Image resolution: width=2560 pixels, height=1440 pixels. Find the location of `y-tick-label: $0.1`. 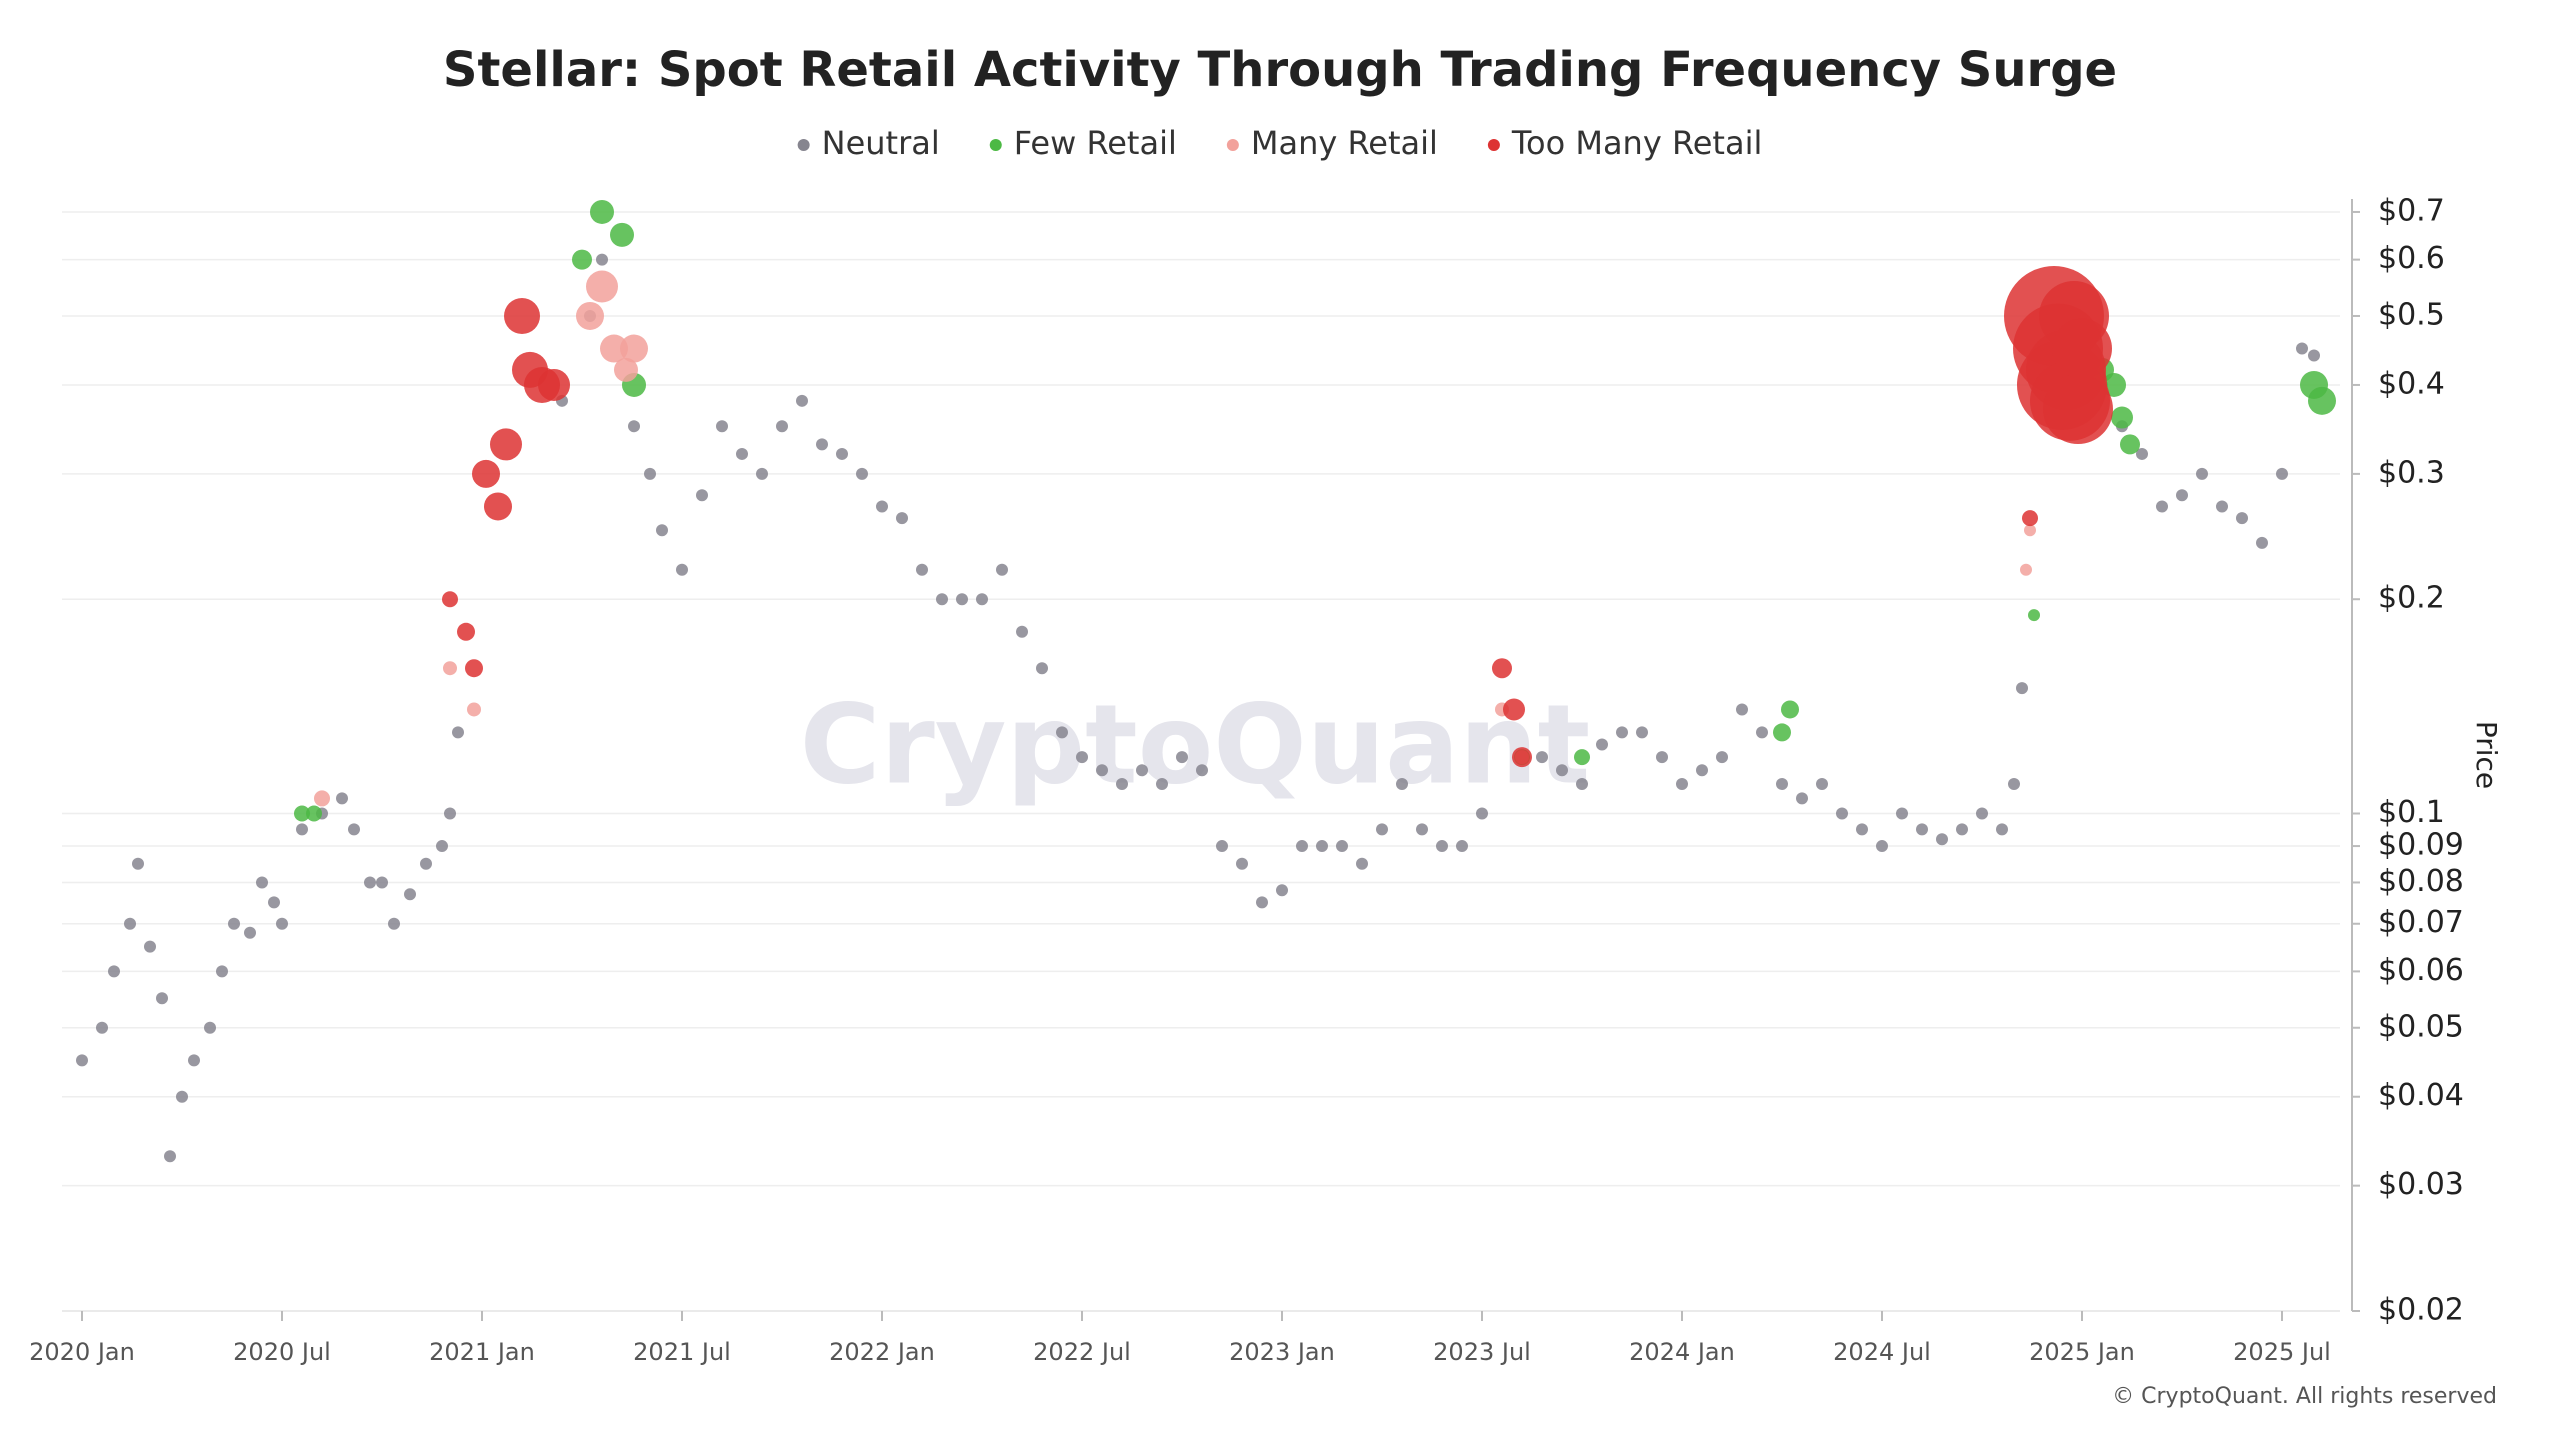

y-tick-label: $0.1 is located at coordinates (2411, 812).